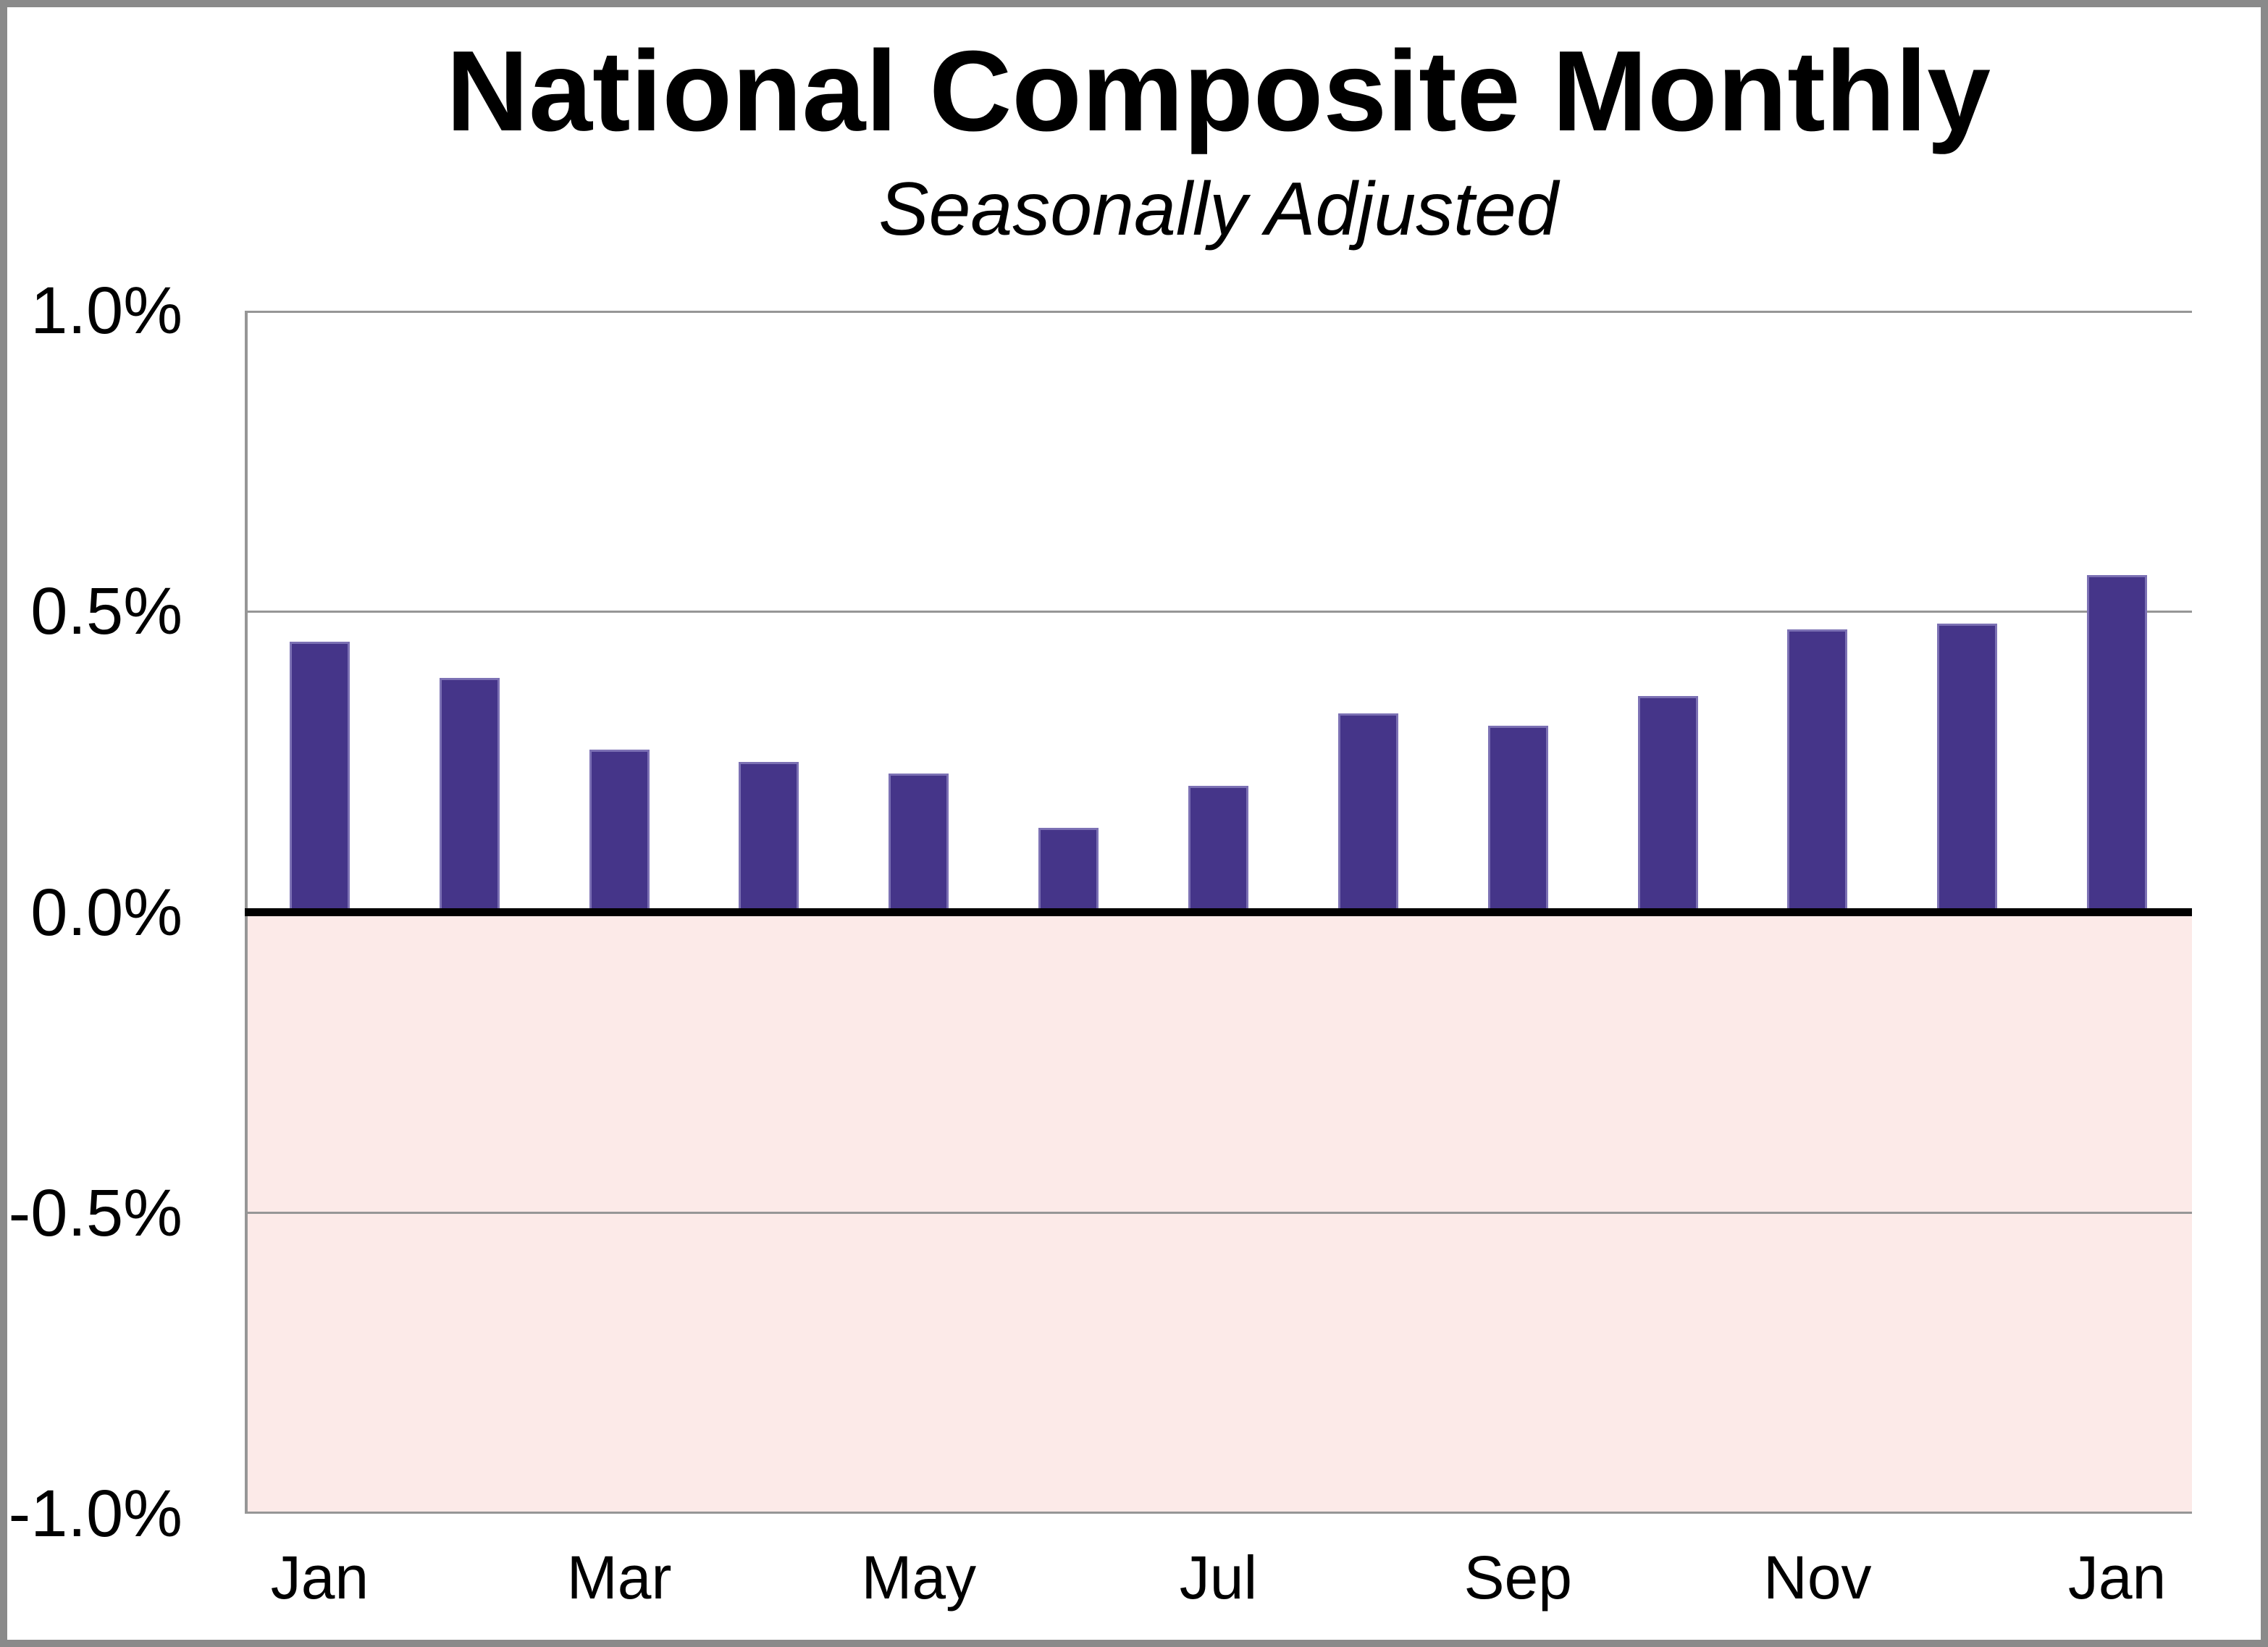 This screenshot has height=1647, width=2268. Describe the element at coordinates (106, 311) in the screenshot. I see `y-tick-label-1.0%: 1.0%` at that location.